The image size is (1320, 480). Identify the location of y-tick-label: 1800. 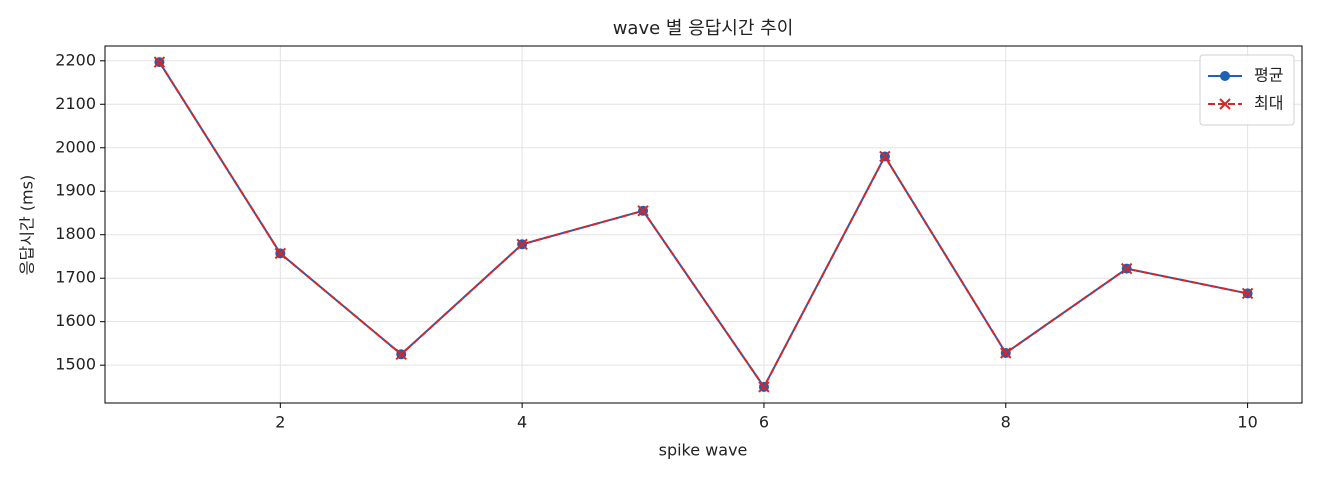
(75, 233).